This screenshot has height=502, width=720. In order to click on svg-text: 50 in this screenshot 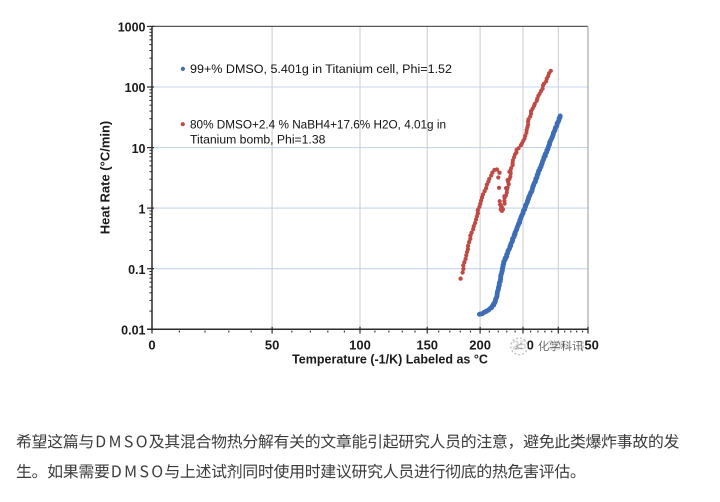, I will do `click(272, 345)`.